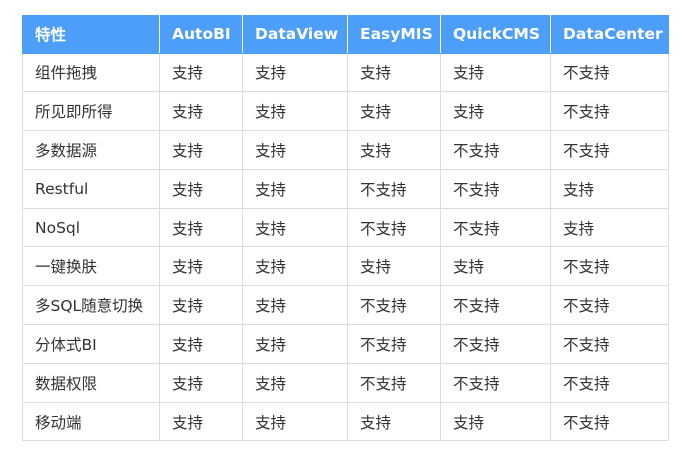 This screenshot has height=460, width=694. I want to click on header-cell-dataview: DataView, so click(295, 34).